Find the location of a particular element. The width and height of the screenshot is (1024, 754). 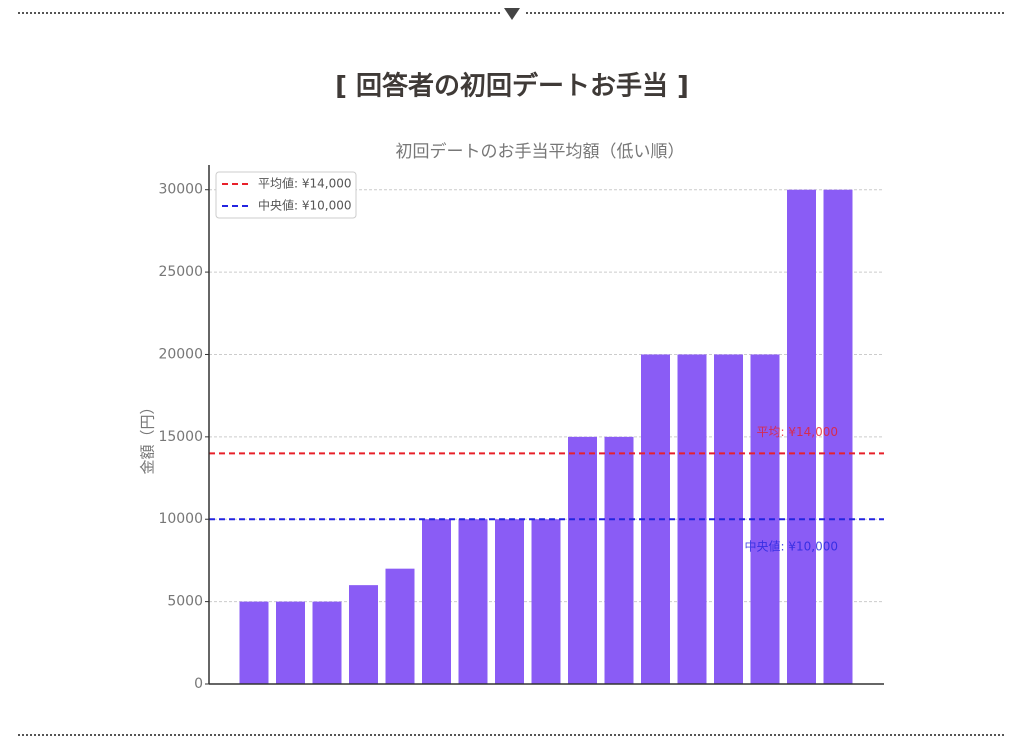

y-tick-label: 0 is located at coordinates (198, 684).